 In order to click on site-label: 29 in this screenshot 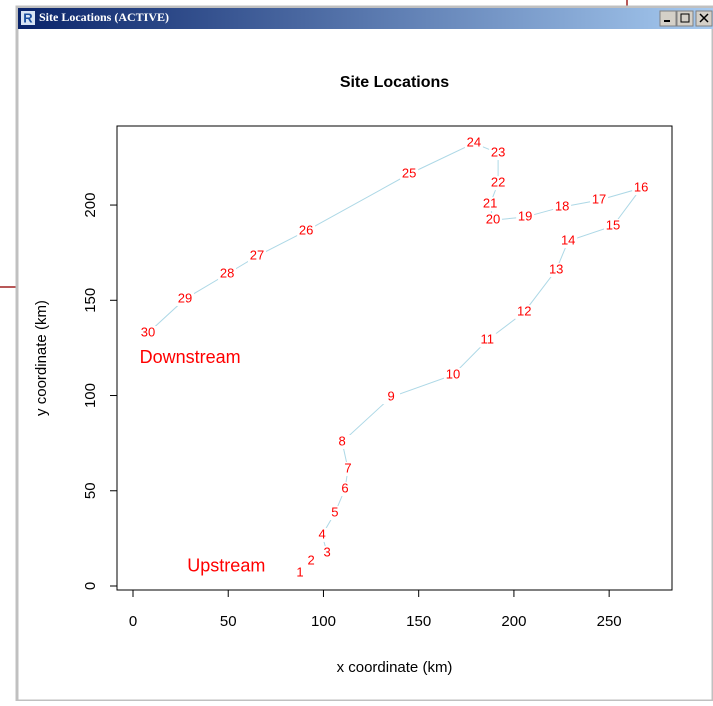, I will do `click(185, 297)`.